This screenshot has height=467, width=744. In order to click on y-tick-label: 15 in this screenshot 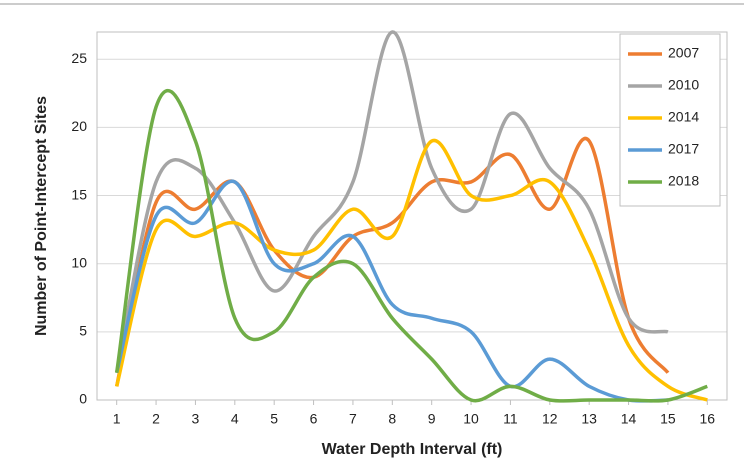, I will do `click(79, 194)`.